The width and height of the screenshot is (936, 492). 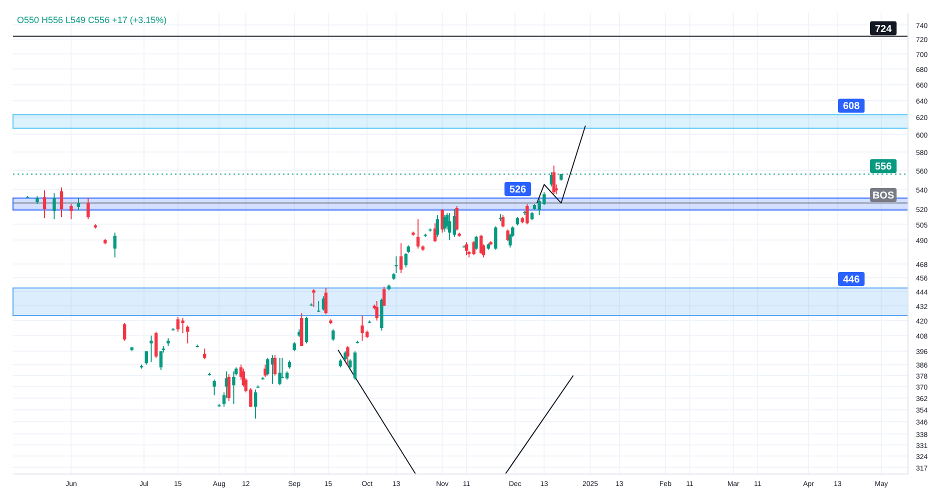 What do you see at coordinates (883, 167) in the screenshot?
I see `ref-line-label: 556` at bounding box center [883, 167].